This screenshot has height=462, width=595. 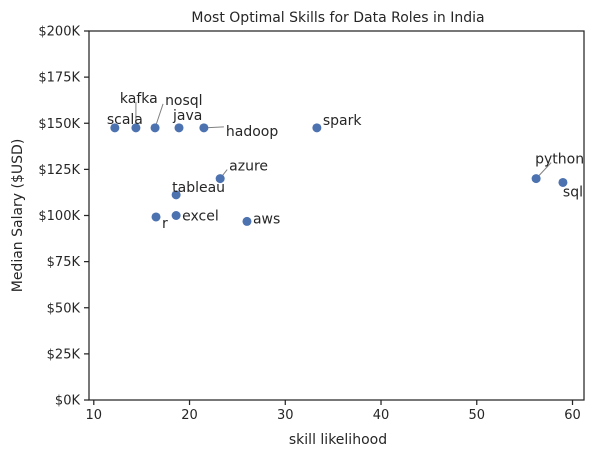 What do you see at coordinates (68, 401) in the screenshot?
I see `y-tick-label: $0K` at bounding box center [68, 401].